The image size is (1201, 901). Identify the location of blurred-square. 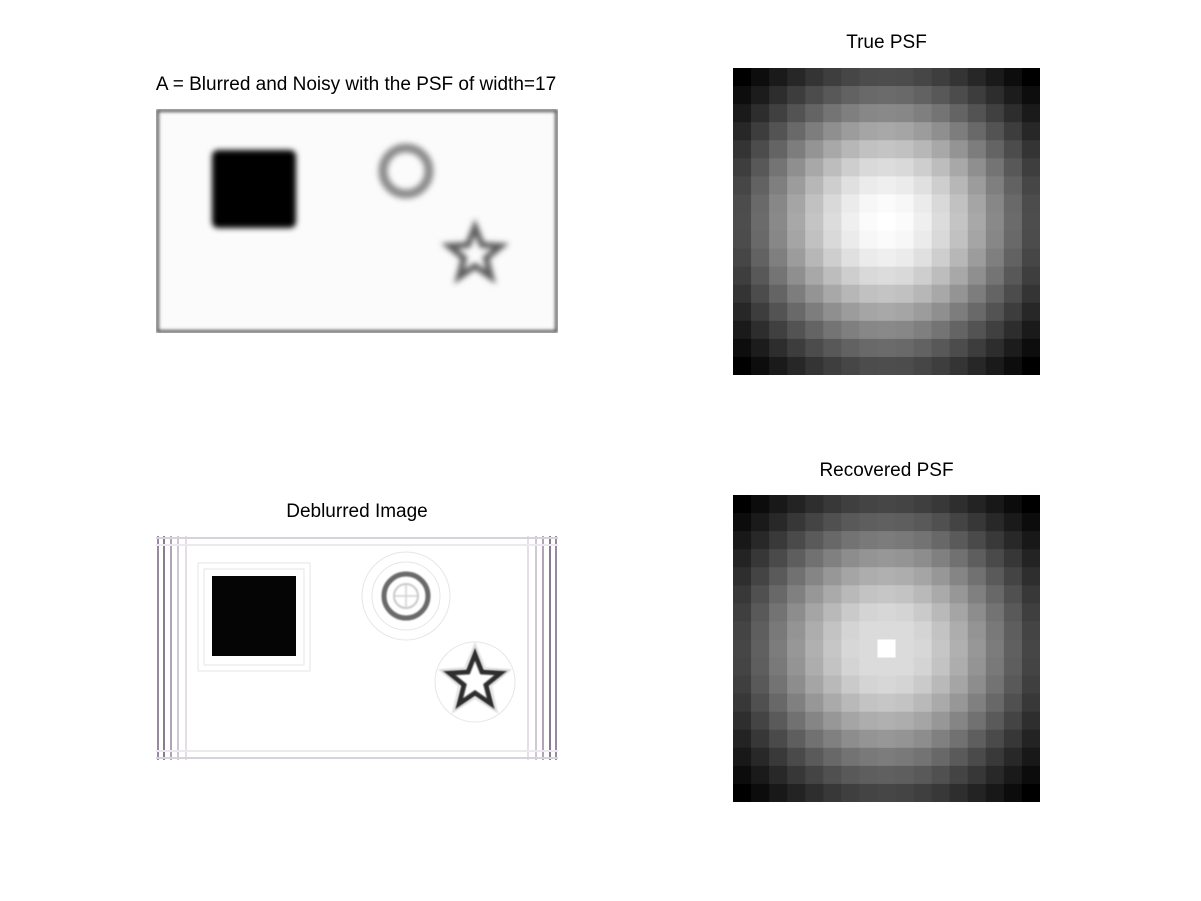
(254, 189).